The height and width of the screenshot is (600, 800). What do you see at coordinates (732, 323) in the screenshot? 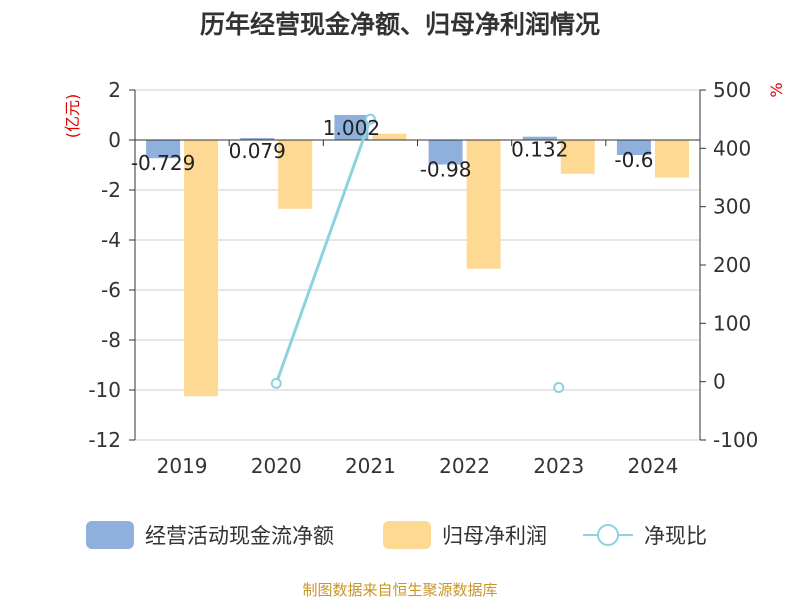
I see `right-tick-label: 100` at bounding box center [732, 323].